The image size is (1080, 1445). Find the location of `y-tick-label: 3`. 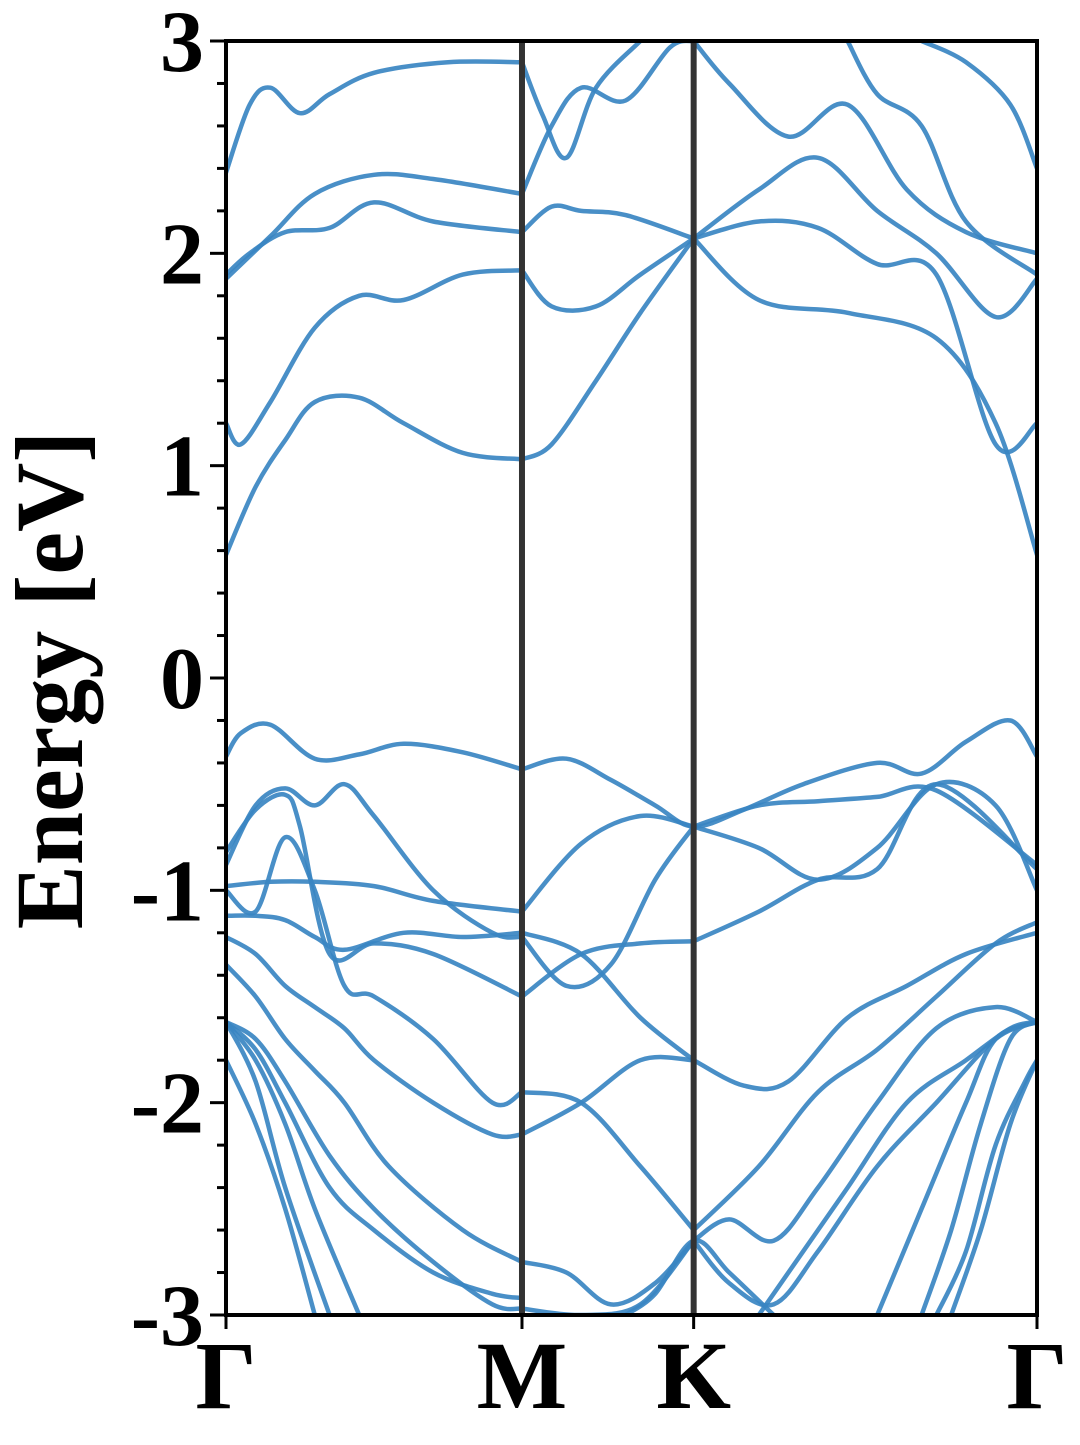

y-tick-label: 3 is located at coordinates (182, 45).